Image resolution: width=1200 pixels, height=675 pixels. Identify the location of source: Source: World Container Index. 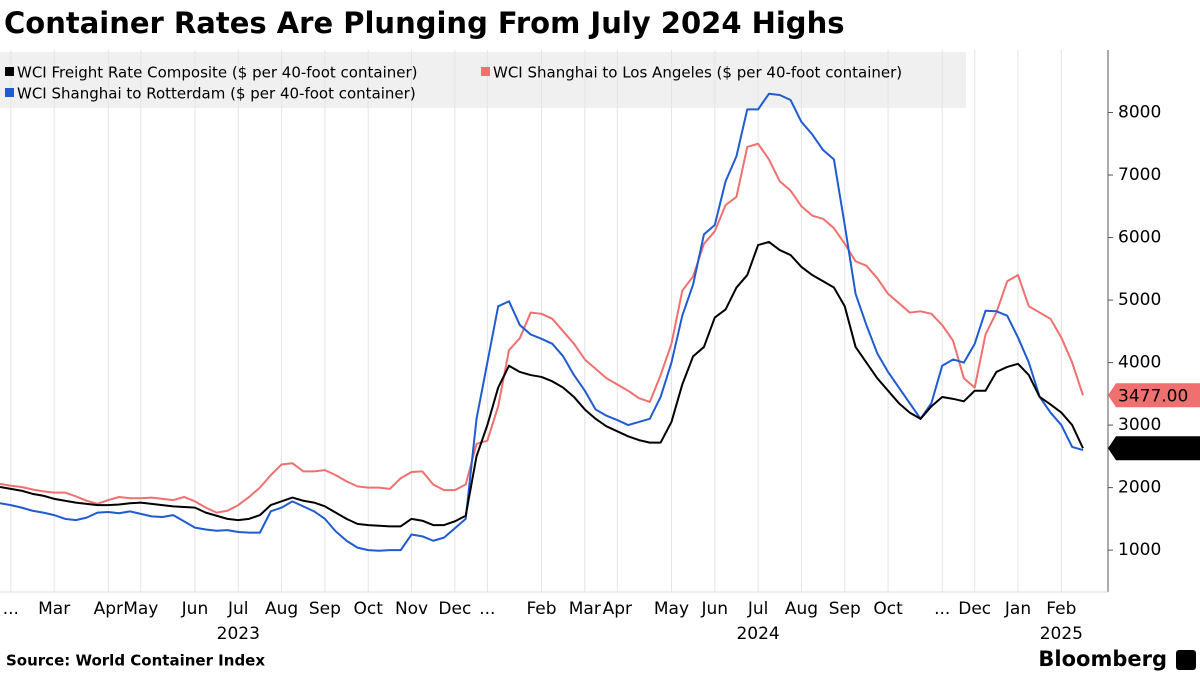
(135, 661).